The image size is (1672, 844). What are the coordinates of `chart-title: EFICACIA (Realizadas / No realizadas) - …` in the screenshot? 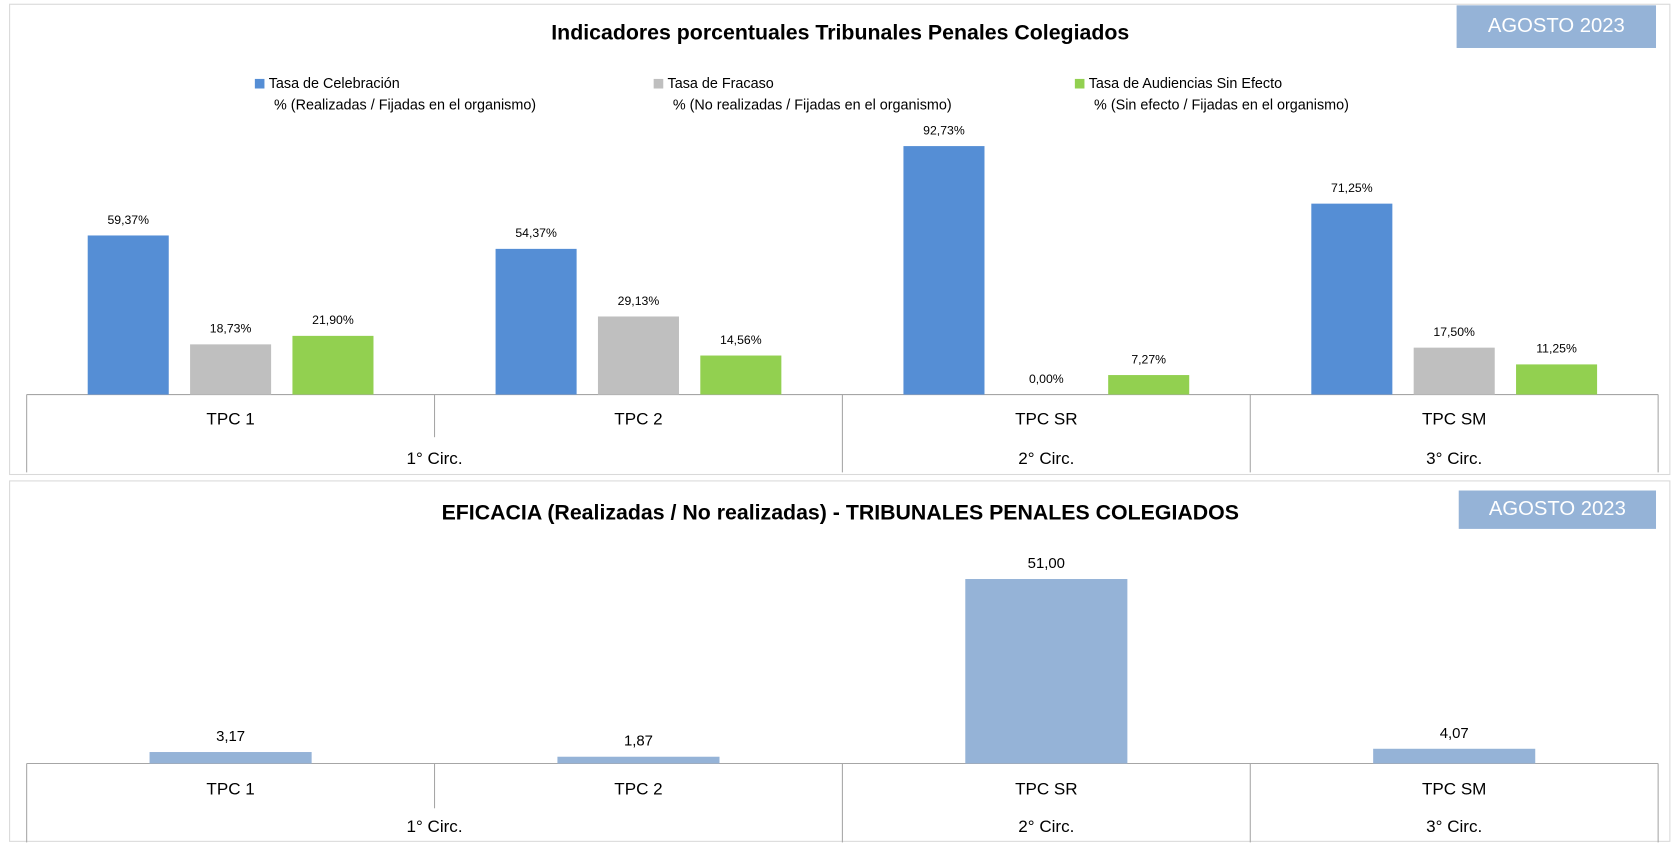 It's located at (840, 513).